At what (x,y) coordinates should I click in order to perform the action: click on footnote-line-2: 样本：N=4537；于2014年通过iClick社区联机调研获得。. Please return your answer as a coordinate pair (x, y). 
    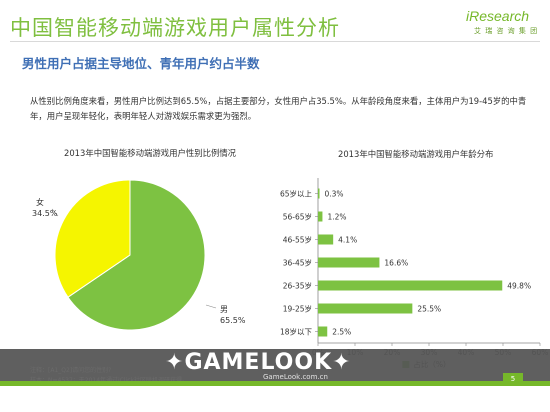
    Looking at the image, I should click on (170, 381).